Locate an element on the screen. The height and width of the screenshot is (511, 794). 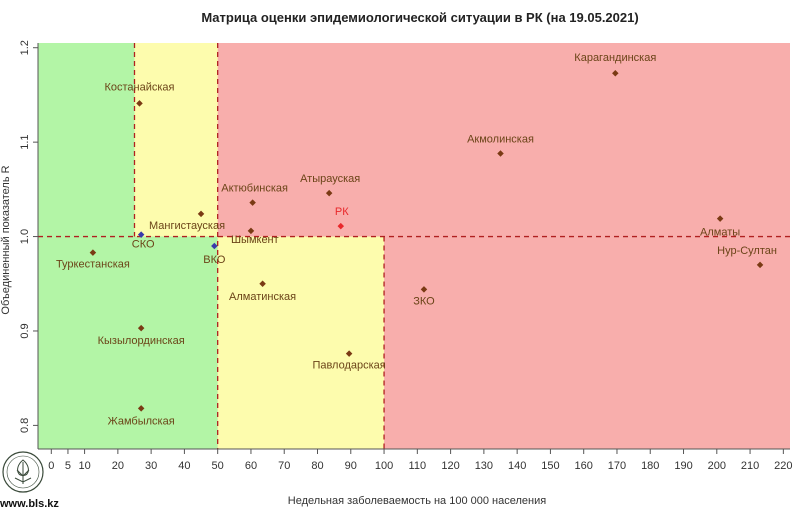
x-tick-label: 50 is located at coordinates (218, 466).